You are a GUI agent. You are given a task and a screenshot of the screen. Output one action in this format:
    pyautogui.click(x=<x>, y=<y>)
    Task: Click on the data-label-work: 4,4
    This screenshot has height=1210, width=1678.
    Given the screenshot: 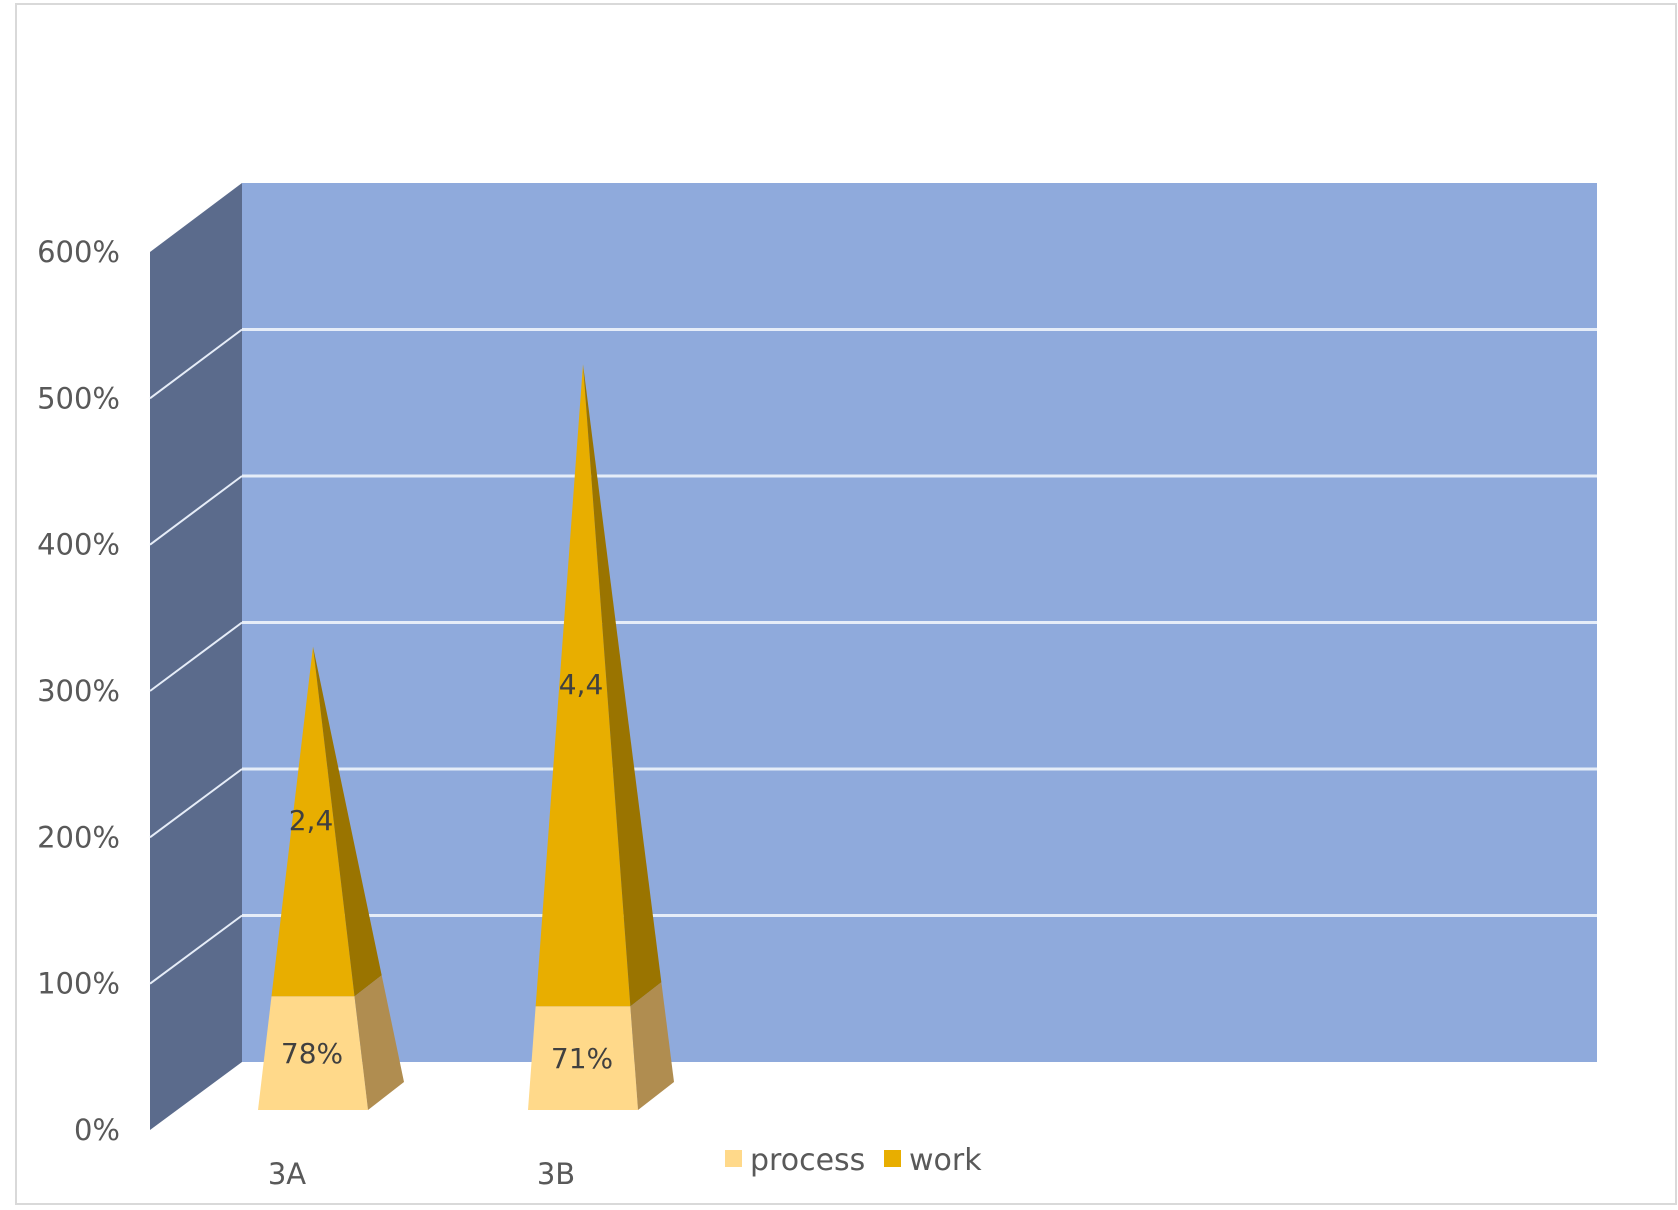 What is the action you would take?
    pyautogui.click(x=581, y=684)
    